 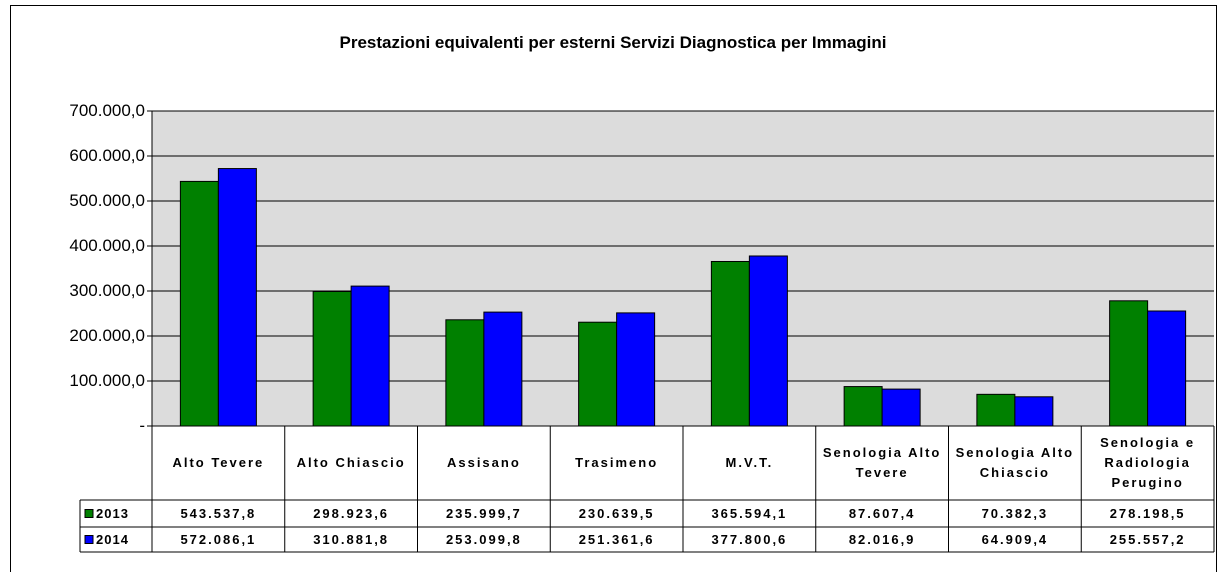 What do you see at coordinates (882, 539) in the screenshot?
I see `data-table-value: 82.016,9` at bounding box center [882, 539].